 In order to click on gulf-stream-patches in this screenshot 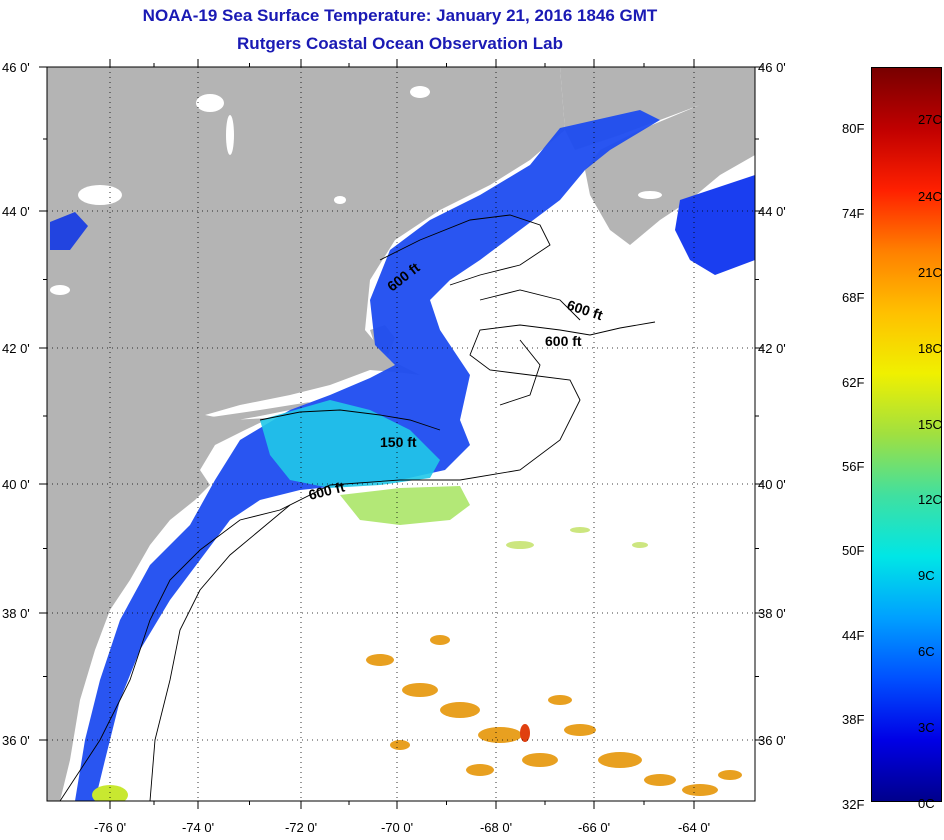, I will do `click(554, 715)`.